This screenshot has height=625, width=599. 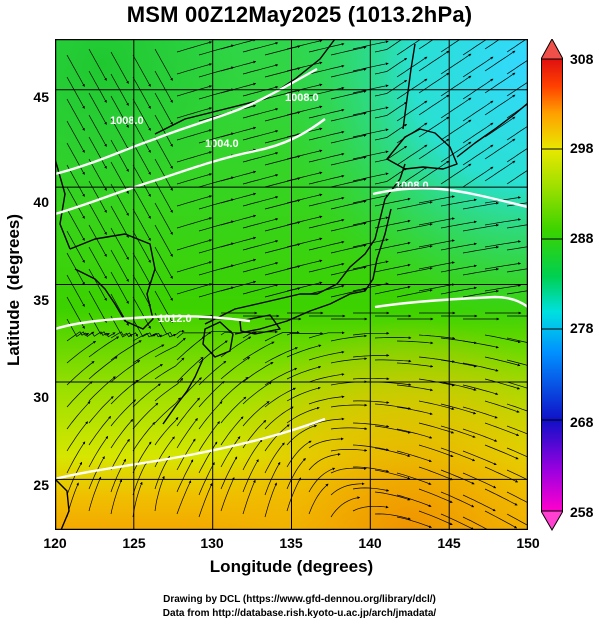 I want to click on colorbar-top-arrow, so click(x=552, y=48).